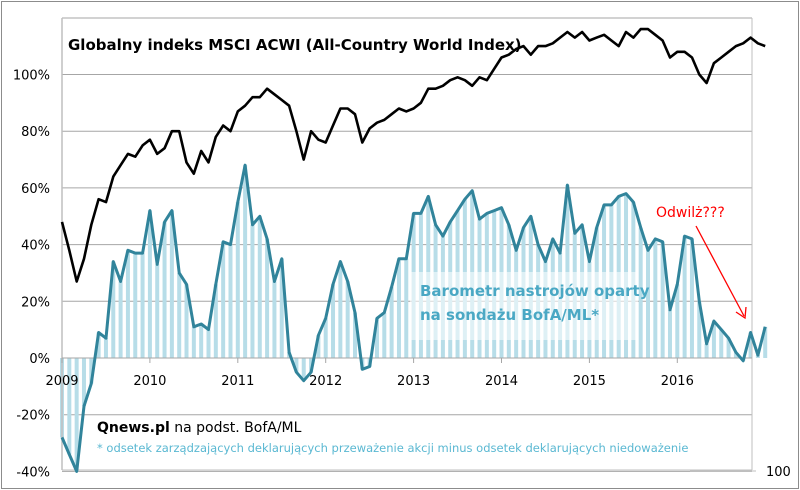  Describe the element at coordinates (31, 275) in the screenshot. I see `y-tick-labels: -40% -20% 0% 20% 40% 60% 80% 100%` at that location.